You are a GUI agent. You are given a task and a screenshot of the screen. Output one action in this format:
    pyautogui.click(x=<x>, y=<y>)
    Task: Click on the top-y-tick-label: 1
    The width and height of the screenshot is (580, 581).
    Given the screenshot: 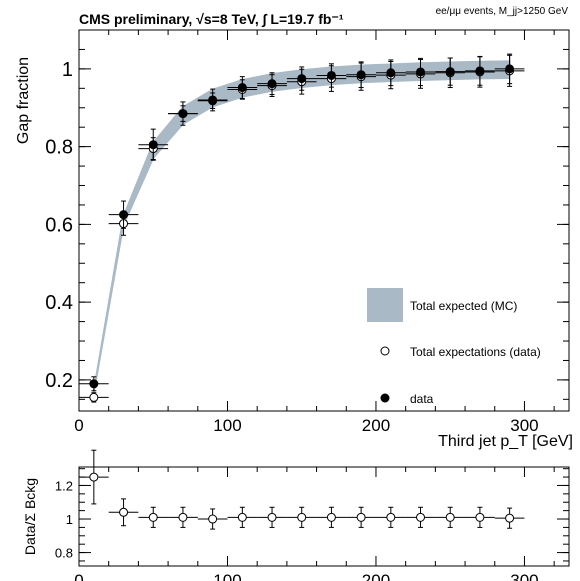 What is the action you would take?
    pyautogui.click(x=67, y=70)
    